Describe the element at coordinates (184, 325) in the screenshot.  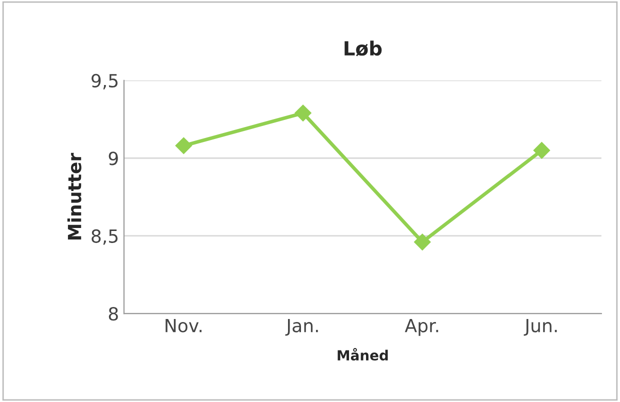
I see `x-tick-label: Nov.` at that location.